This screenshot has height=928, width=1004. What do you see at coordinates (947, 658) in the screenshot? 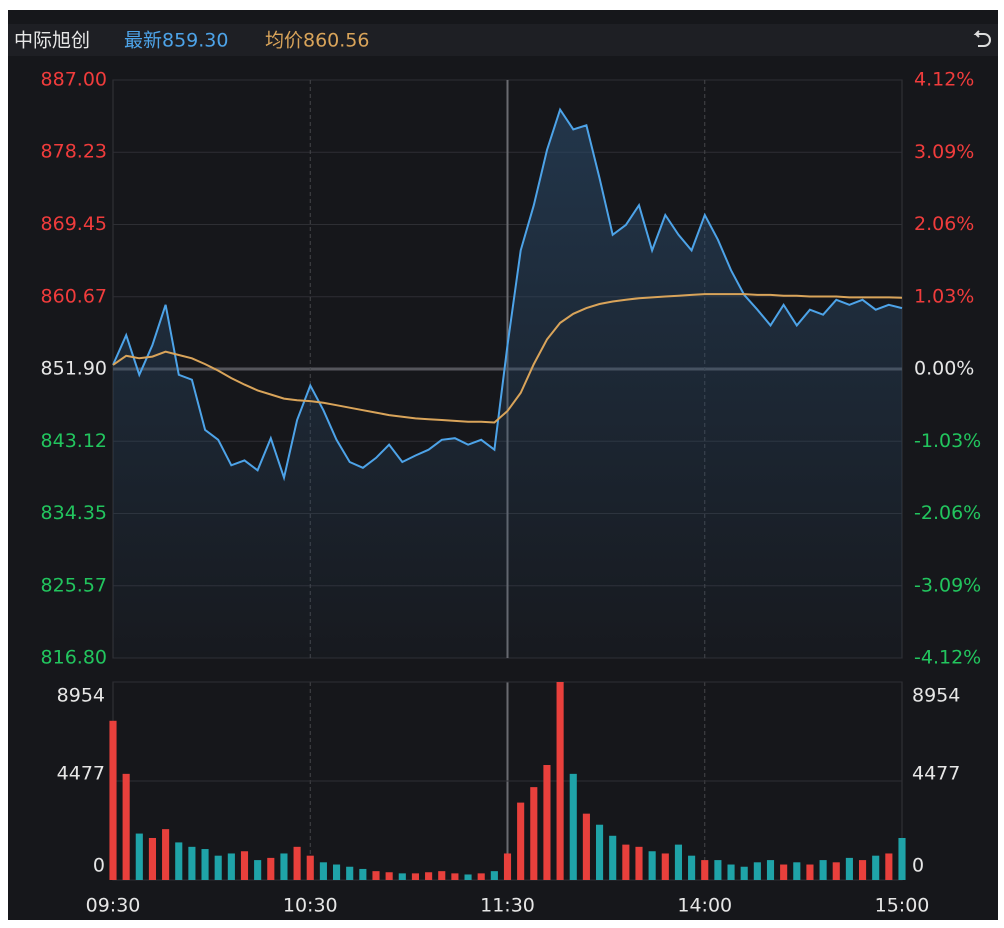
I see `y2-tick-label: -4.12%` at bounding box center [947, 658].